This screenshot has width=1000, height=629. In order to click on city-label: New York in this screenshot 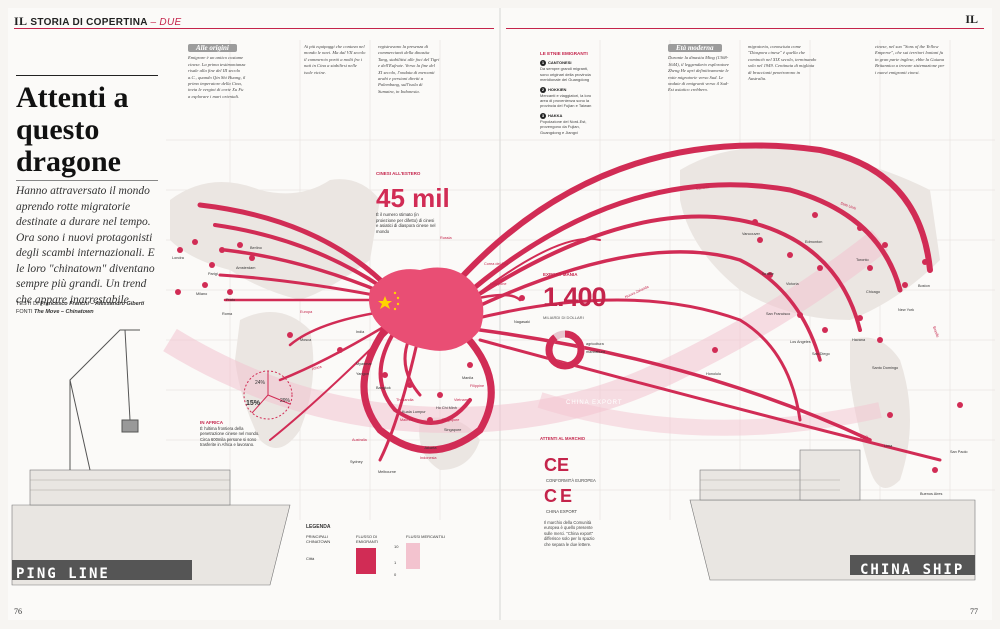, I will do `click(906, 310)`.